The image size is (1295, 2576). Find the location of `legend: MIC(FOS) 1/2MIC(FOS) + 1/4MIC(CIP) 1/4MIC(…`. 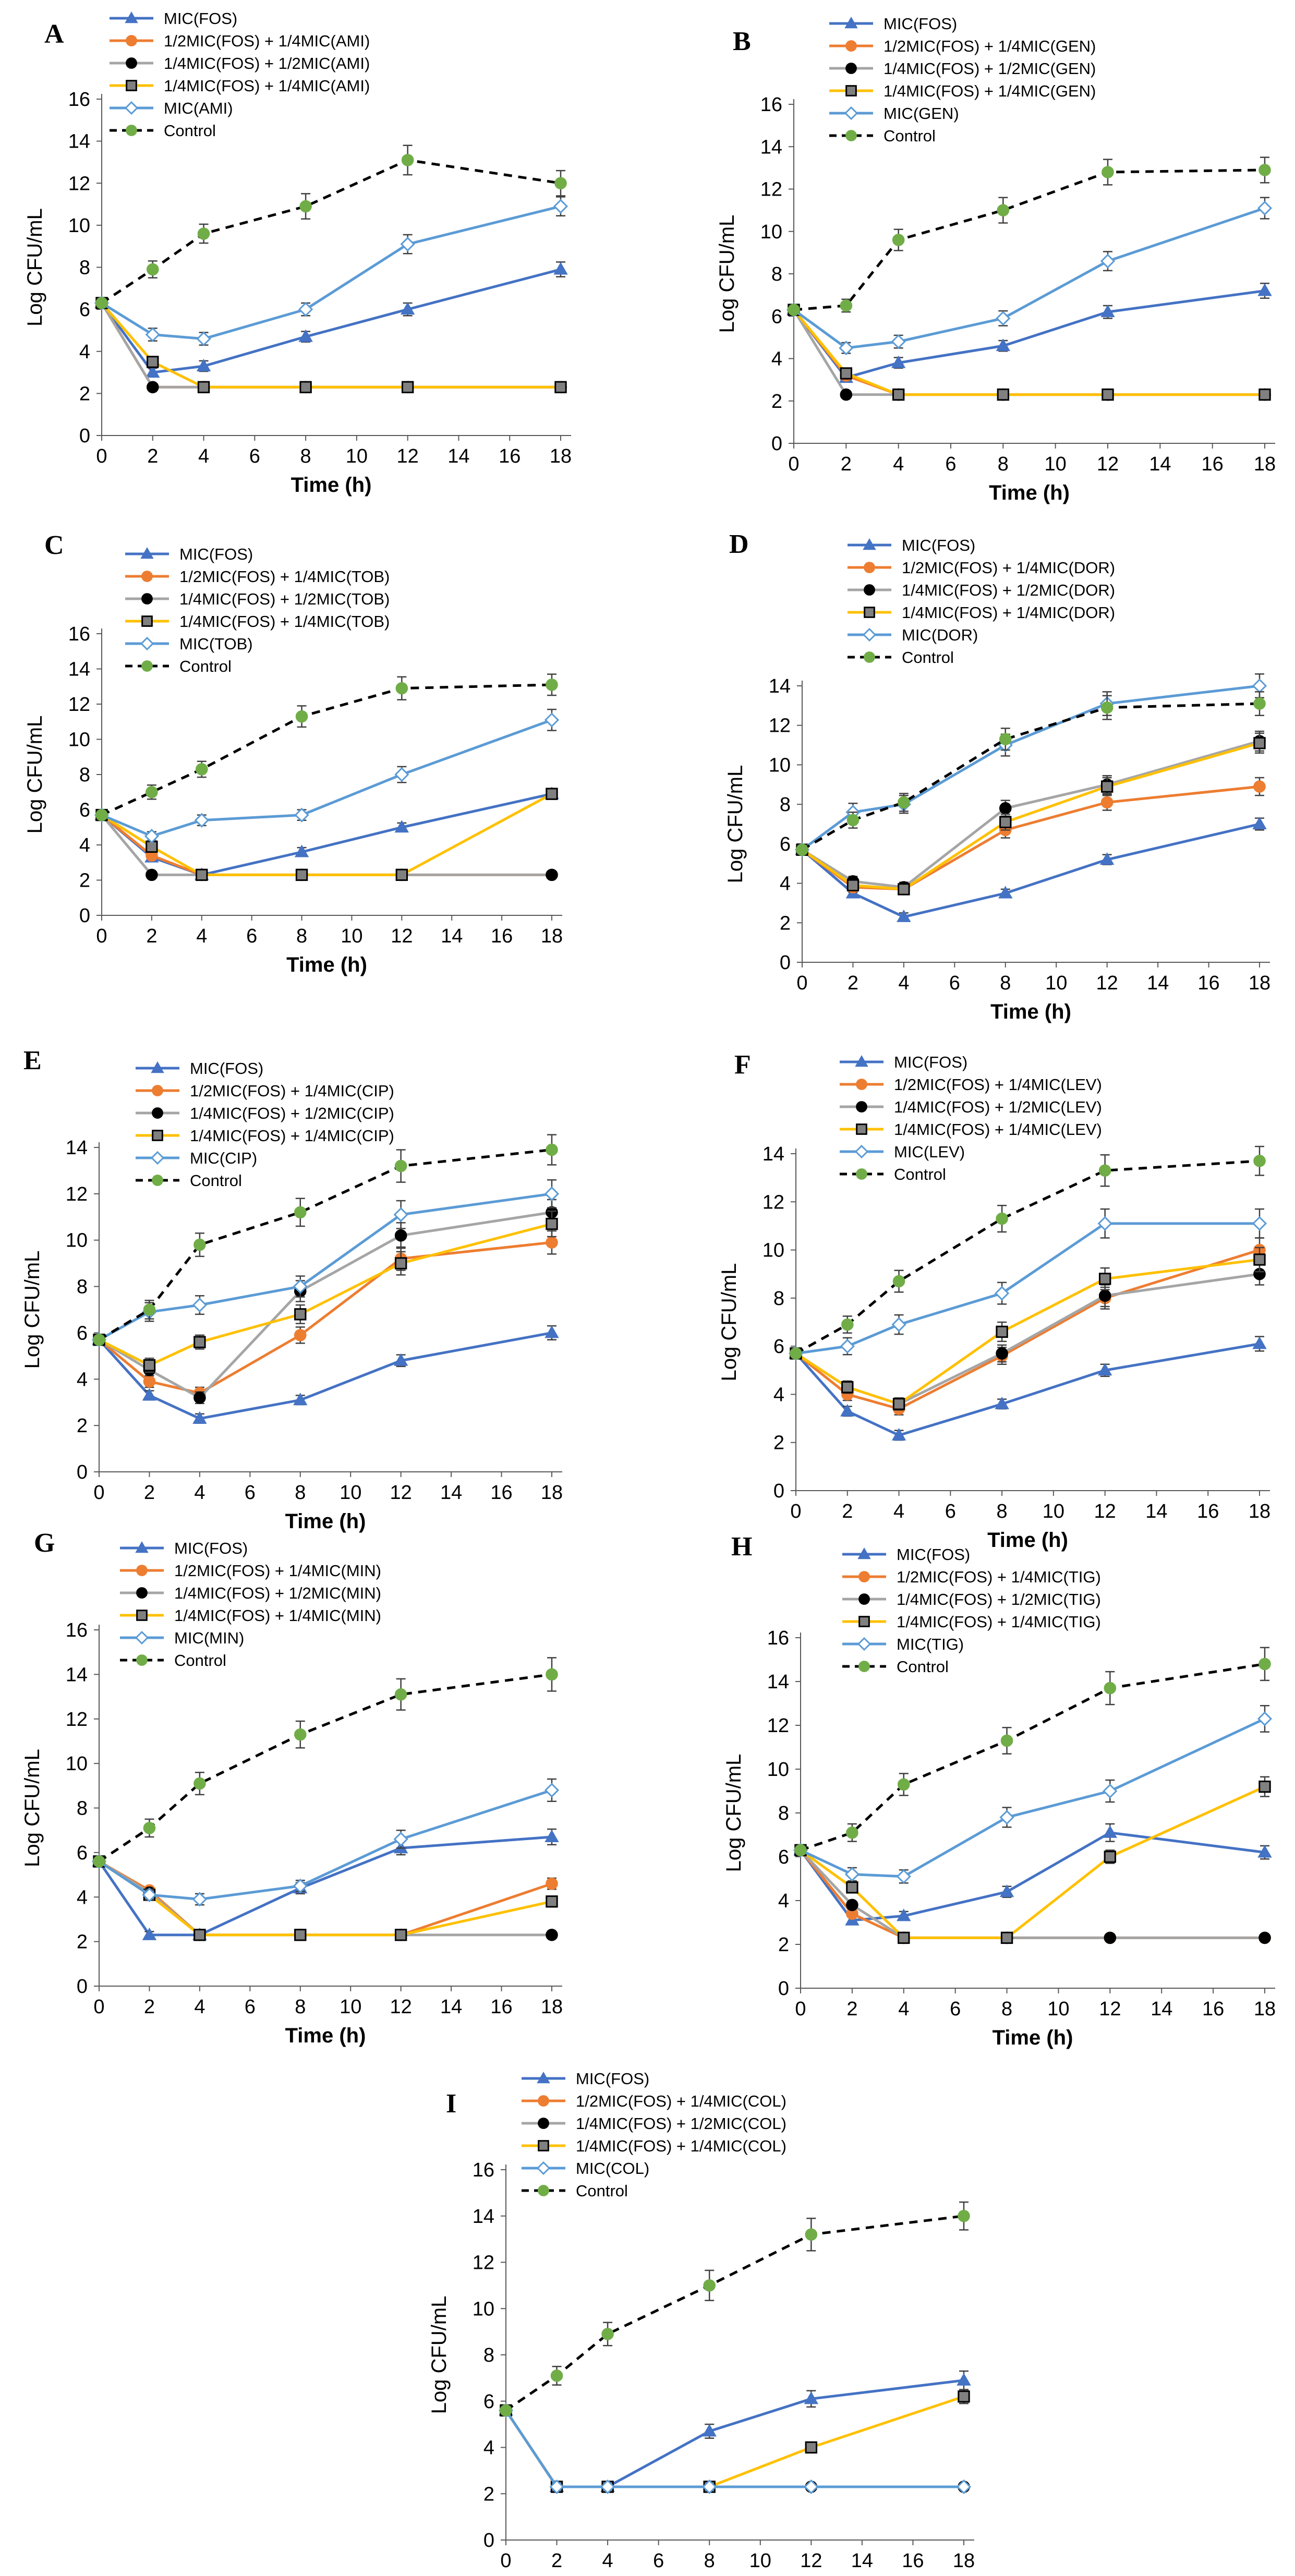

legend: MIC(FOS) 1/2MIC(FOS) + 1/4MIC(CIP) 1/4MIC(… is located at coordinates (265, 1124).